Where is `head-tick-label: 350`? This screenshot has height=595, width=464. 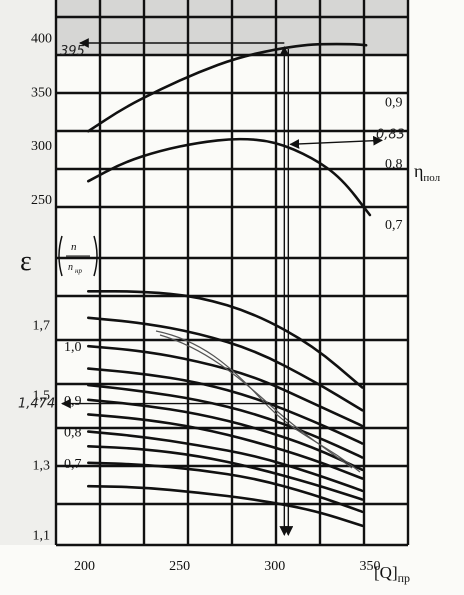 head-tick-label: 350 is located at coordinates (41, 92).